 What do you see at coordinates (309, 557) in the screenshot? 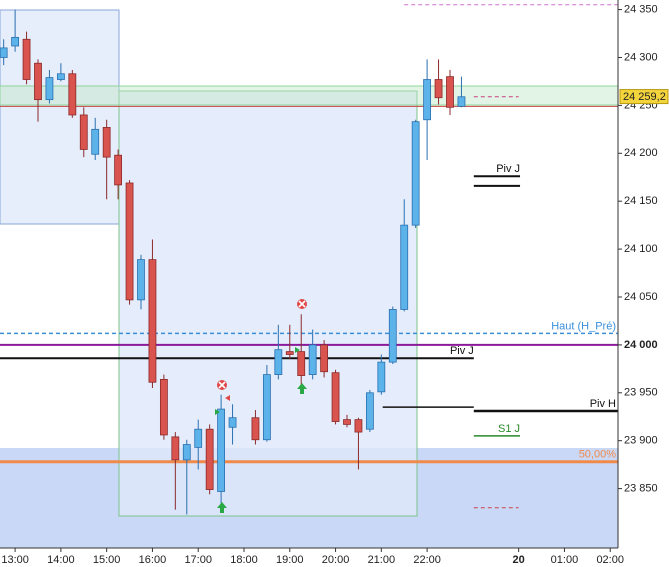
I see `x-axis-background` at bounding box center [309, 557].